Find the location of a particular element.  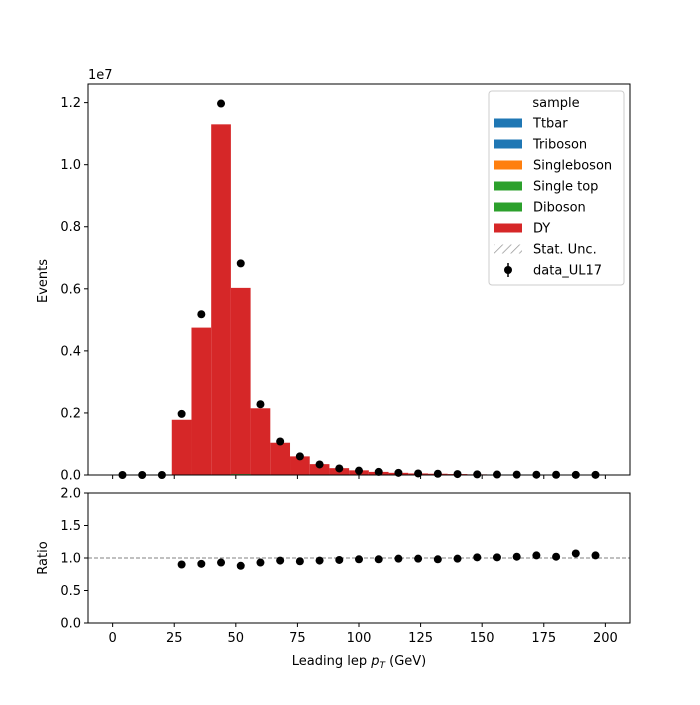

x-tick-label-7: 175 is located at coordinates (543, 638).